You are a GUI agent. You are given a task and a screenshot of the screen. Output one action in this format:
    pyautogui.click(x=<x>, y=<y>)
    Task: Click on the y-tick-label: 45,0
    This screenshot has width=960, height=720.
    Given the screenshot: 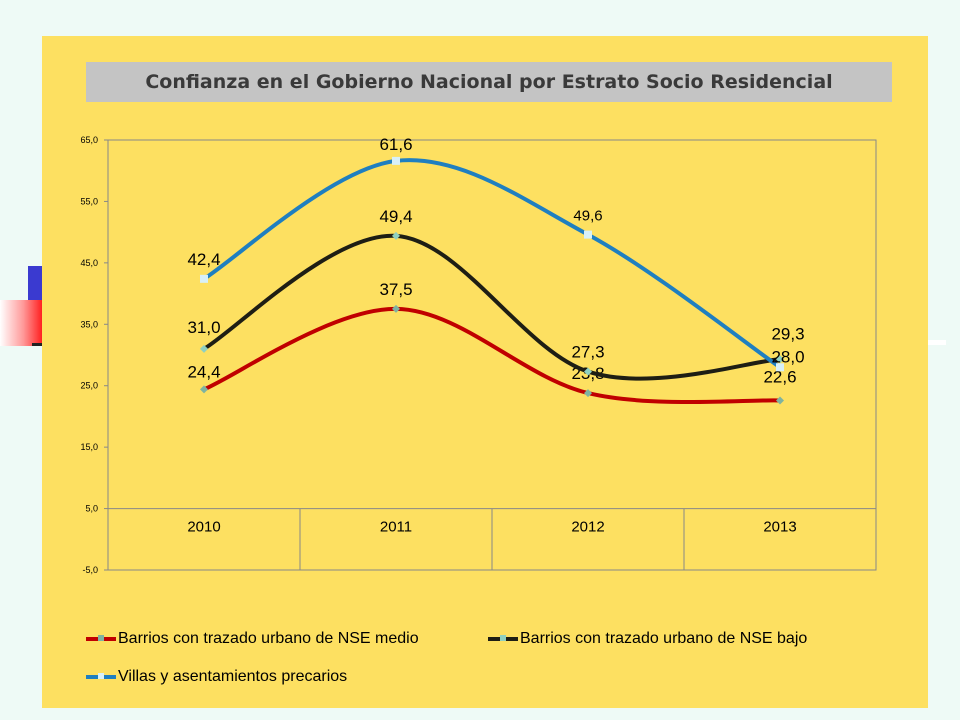 What is the action you would take?
    pyautogui.click(x=89, y=263)
    